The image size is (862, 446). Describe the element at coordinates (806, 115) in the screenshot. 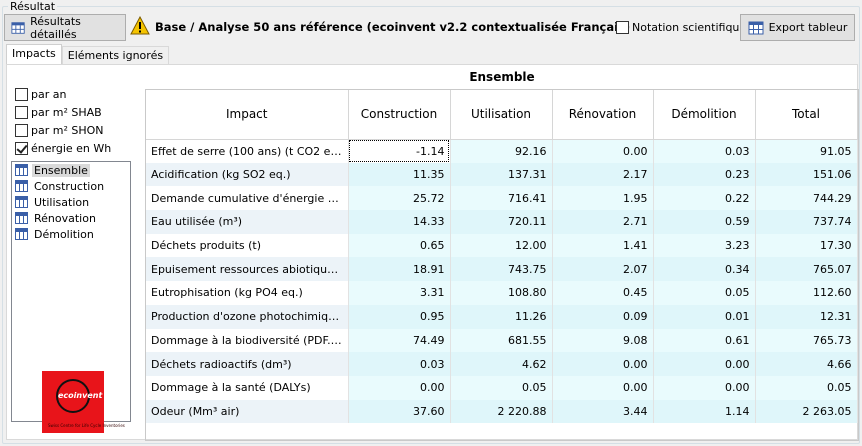

I see `column-header-total: Total` at that location.